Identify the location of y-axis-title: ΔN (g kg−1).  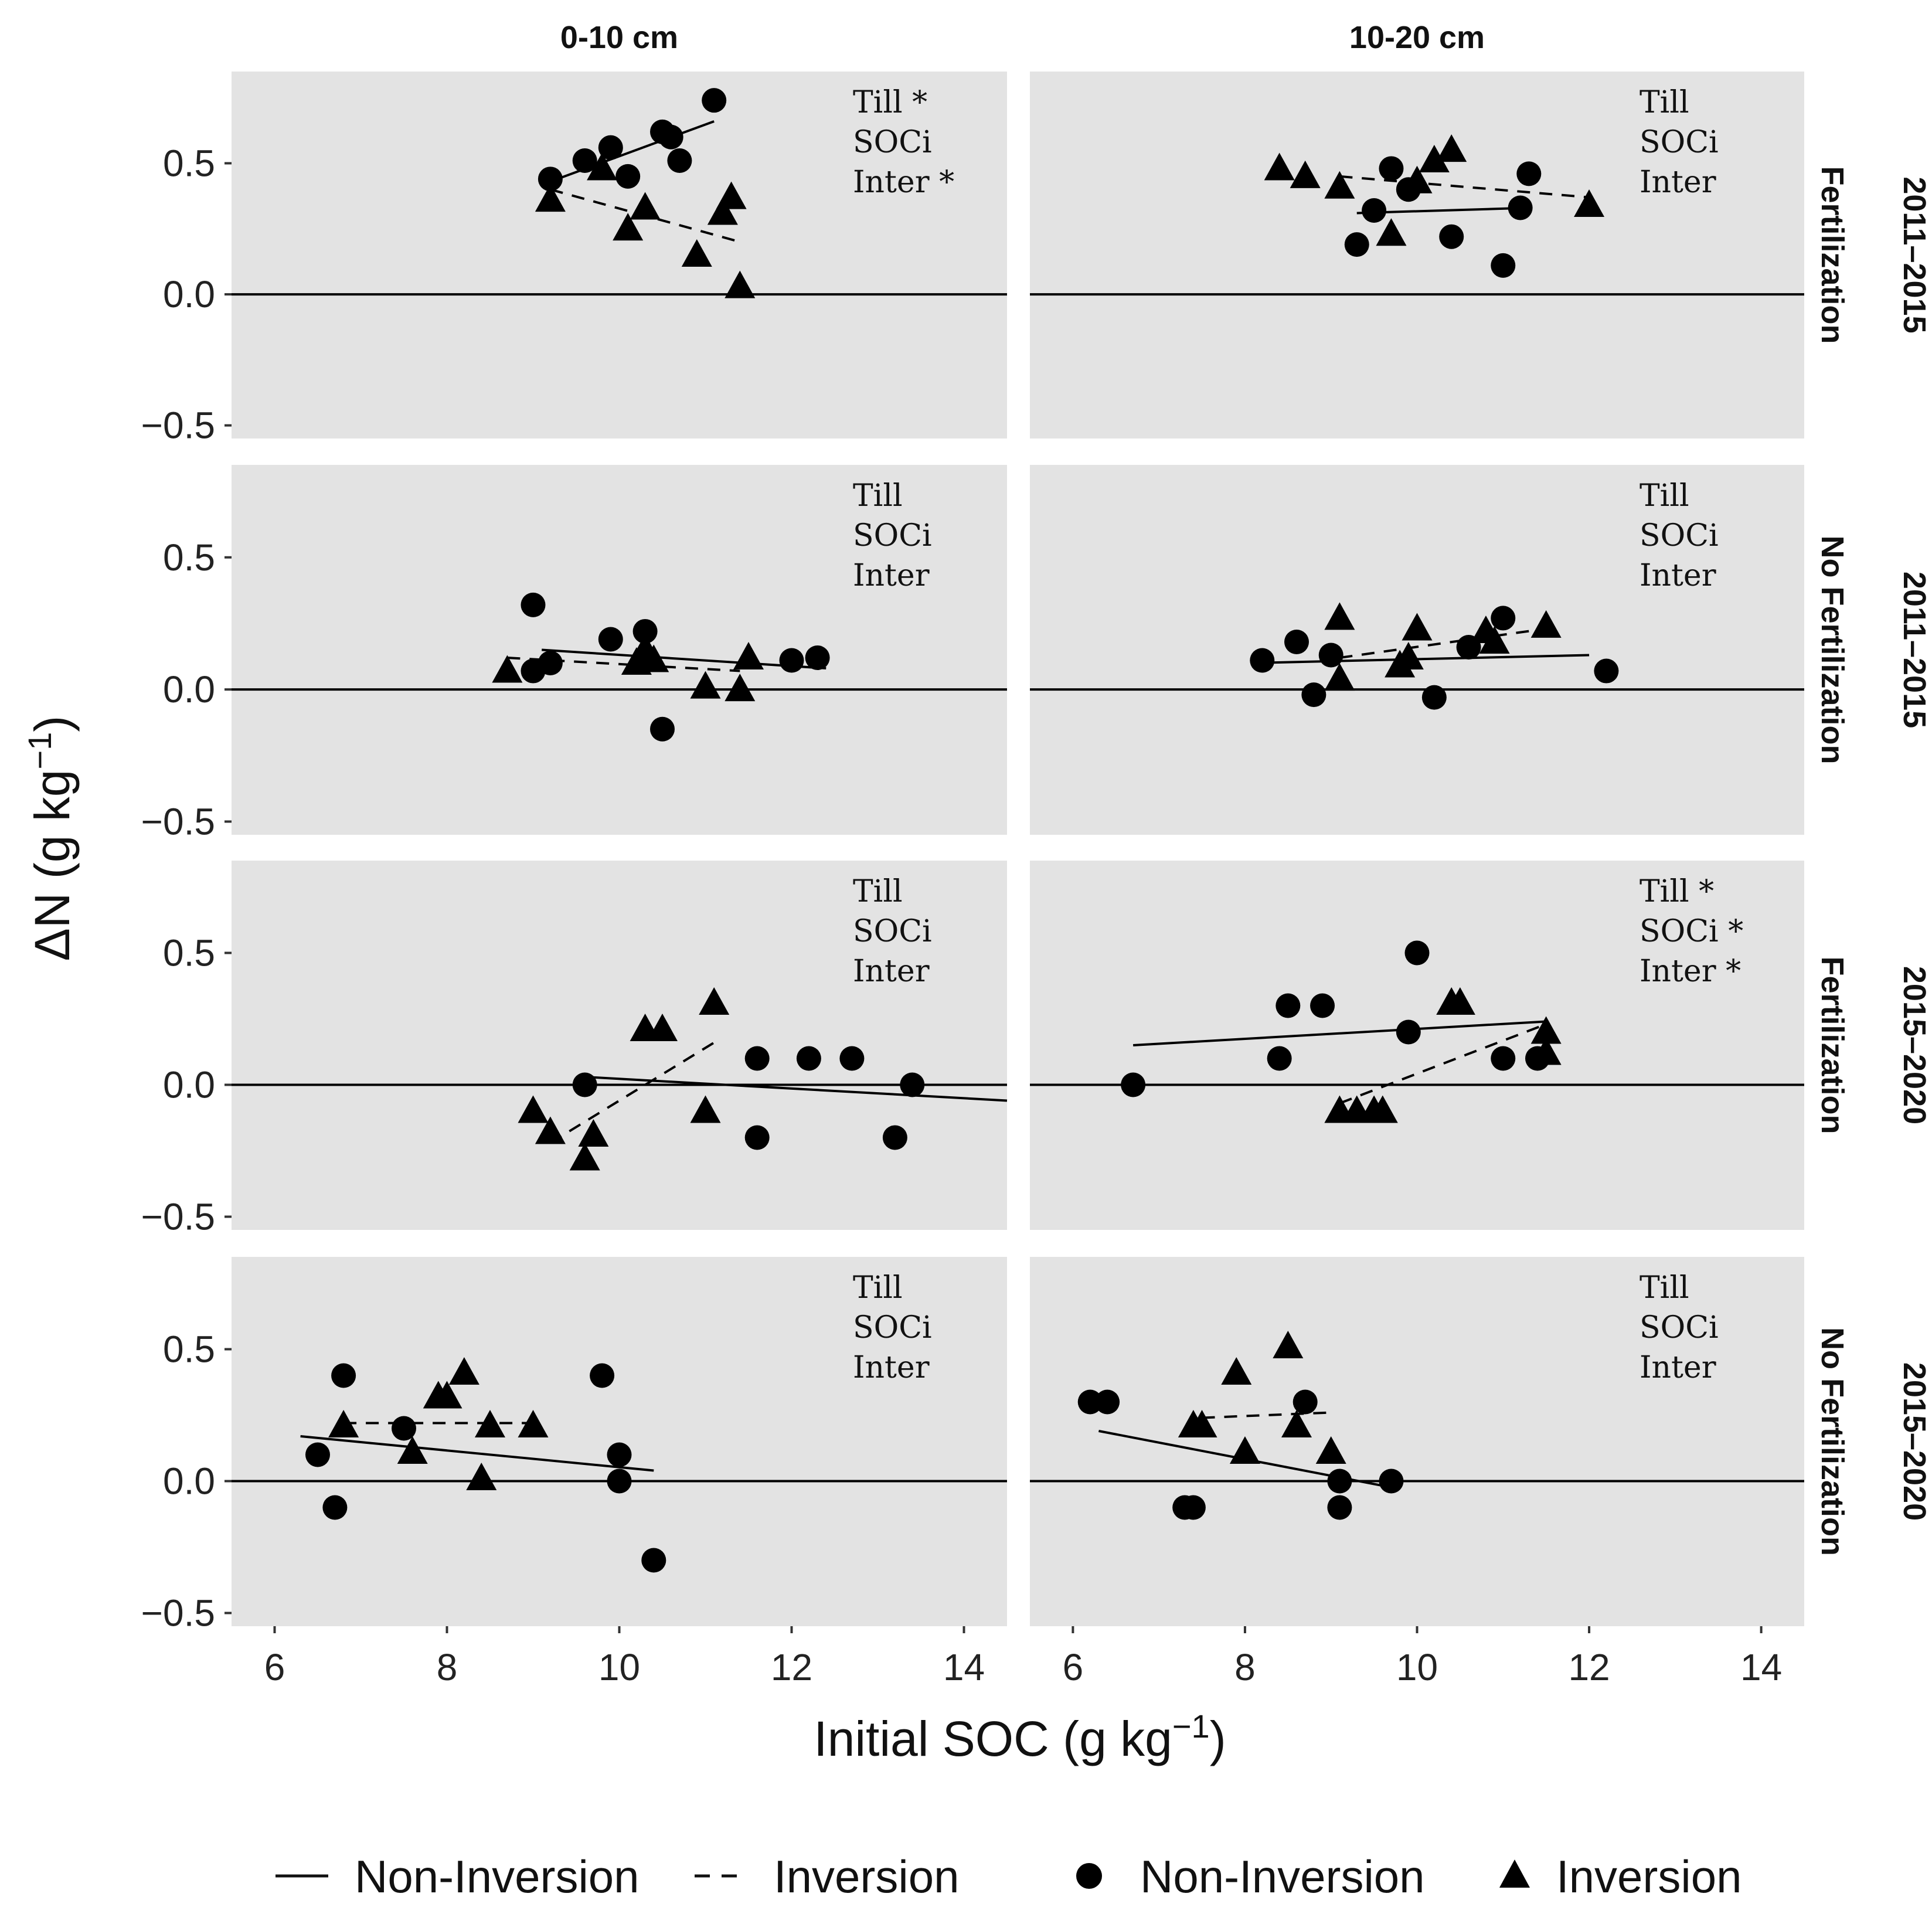
(50, 838).